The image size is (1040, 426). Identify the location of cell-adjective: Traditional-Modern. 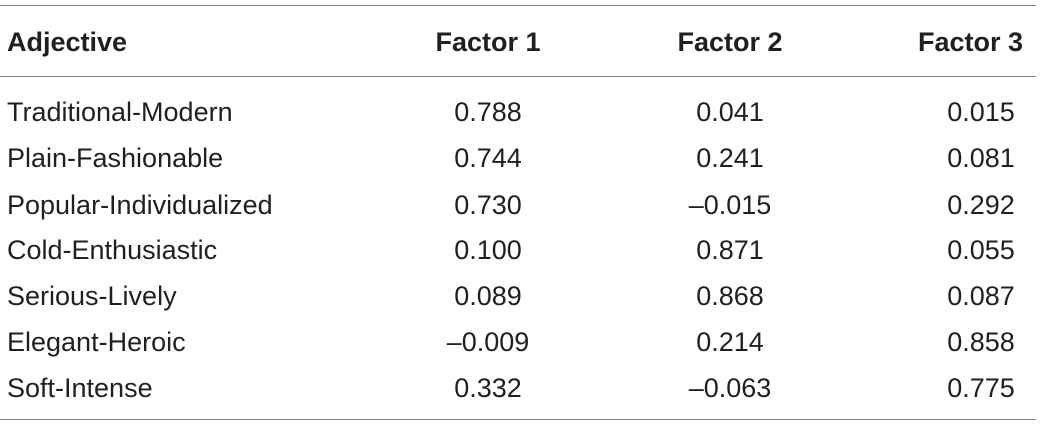
(120, 112).